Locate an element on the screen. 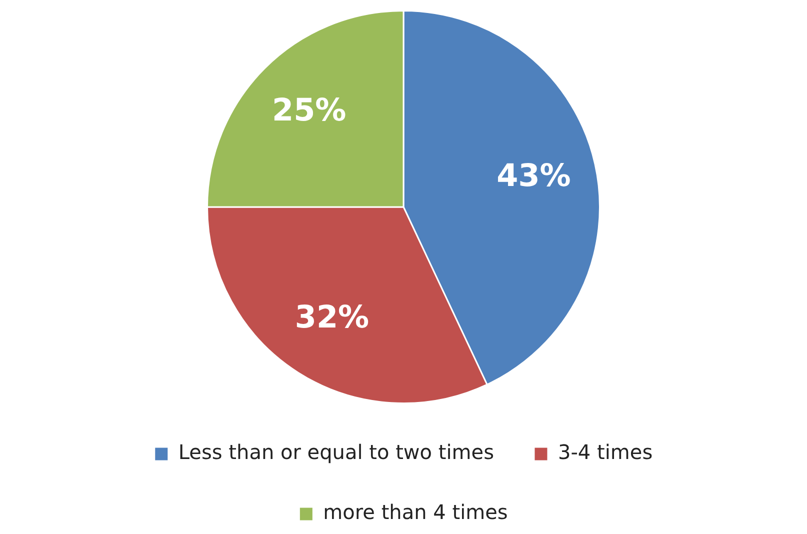 This screenshot has height=534, width=807. legend-label: 3-4 times is located at coordinates (605, 452).